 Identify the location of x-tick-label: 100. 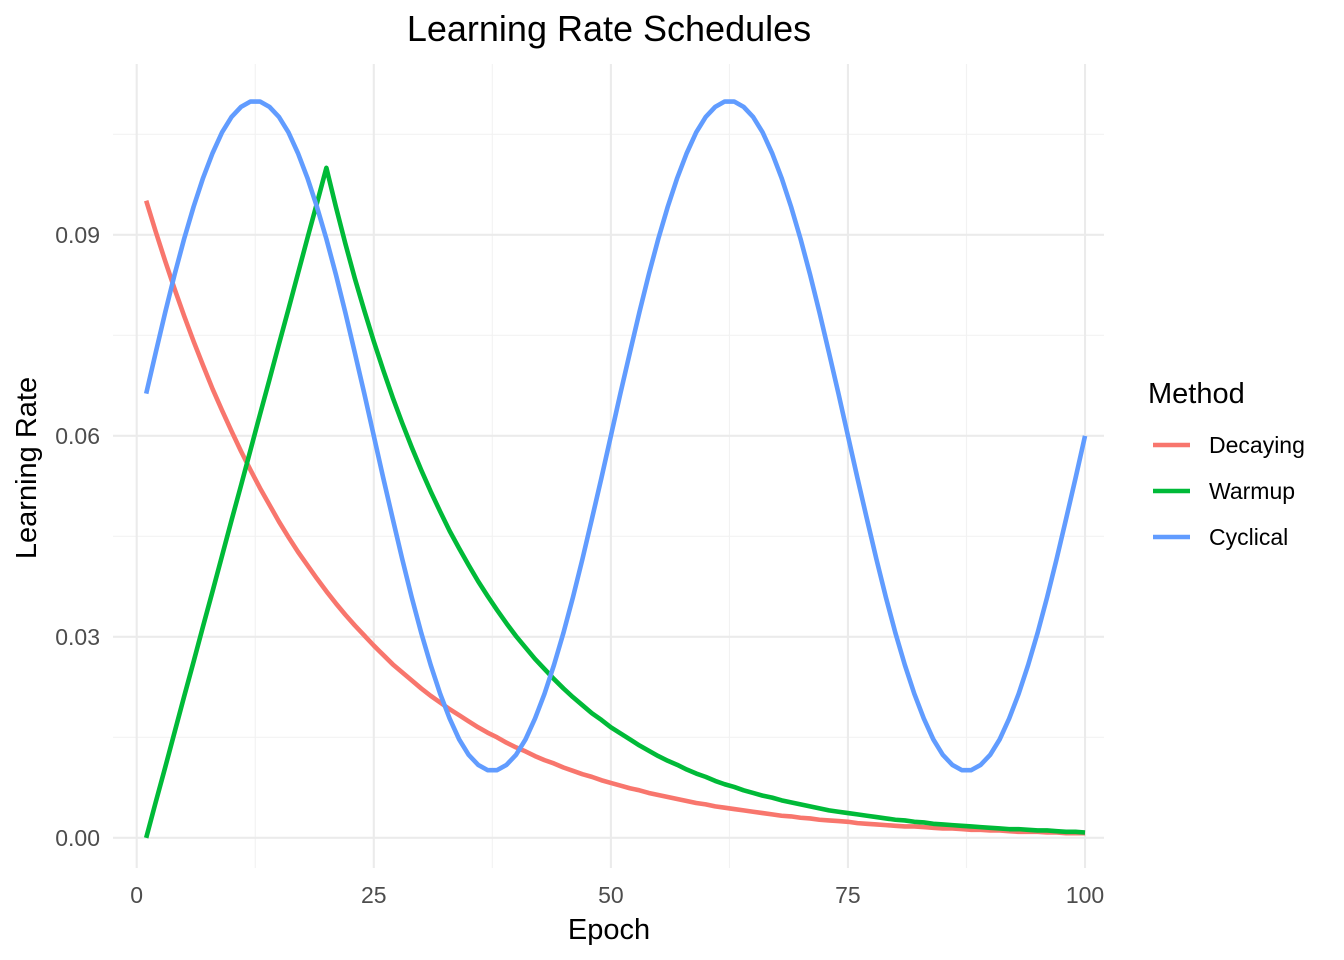
(1085, 895).